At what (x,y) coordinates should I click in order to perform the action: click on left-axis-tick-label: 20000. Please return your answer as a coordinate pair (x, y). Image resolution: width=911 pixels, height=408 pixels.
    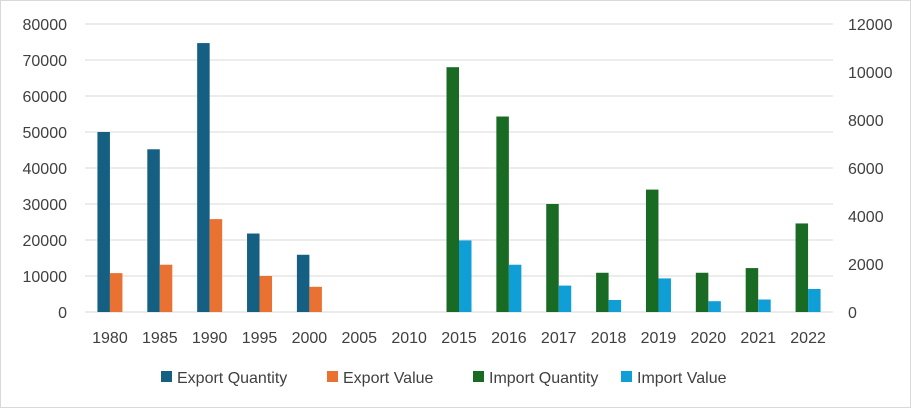
    Looking at the image, I should click on (45, 241).